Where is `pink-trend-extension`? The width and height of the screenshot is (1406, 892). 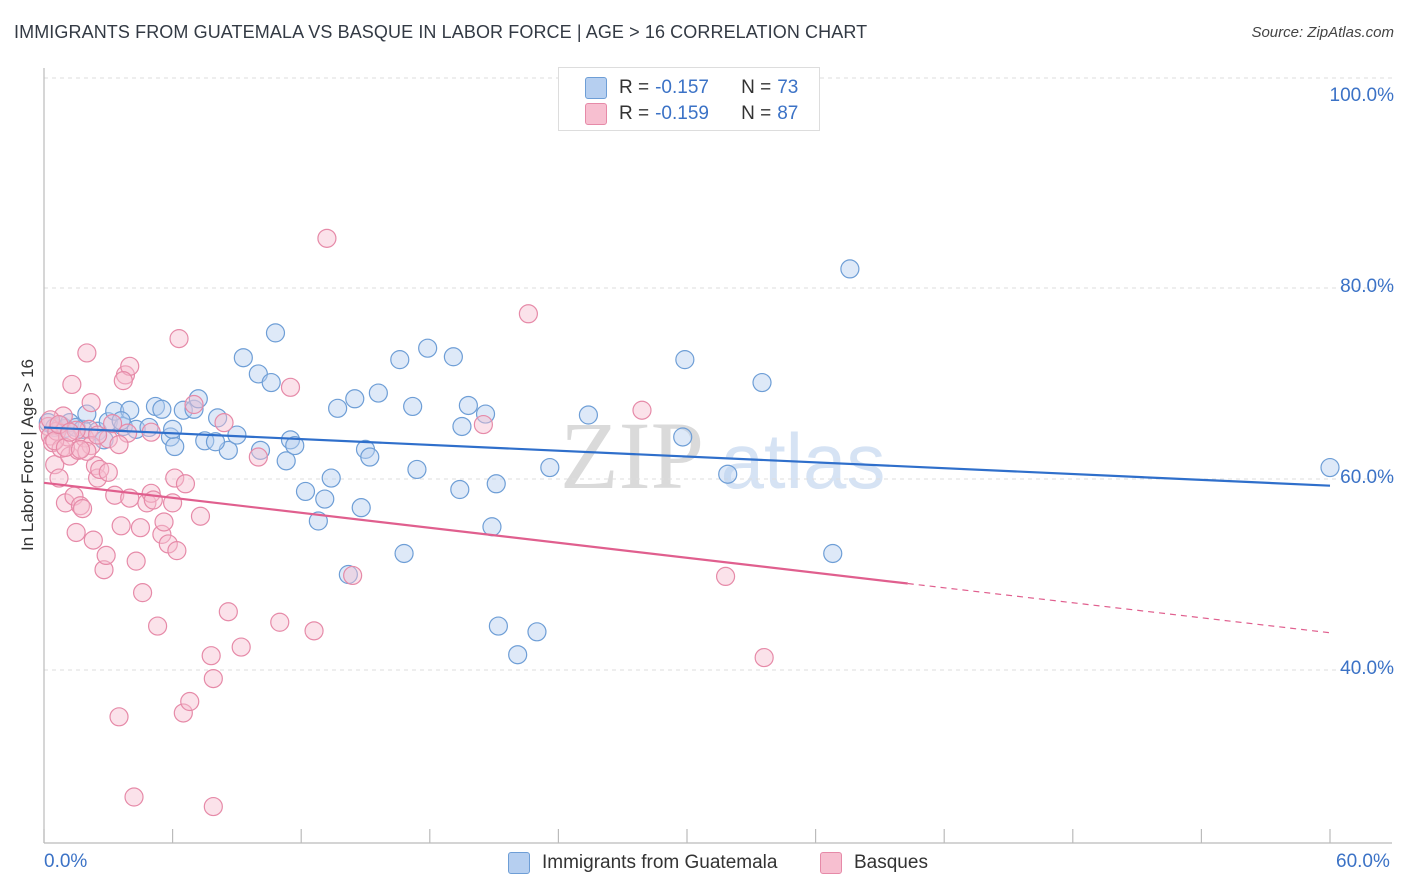 pink-trend-extension is located at coordinates (1119, 608).